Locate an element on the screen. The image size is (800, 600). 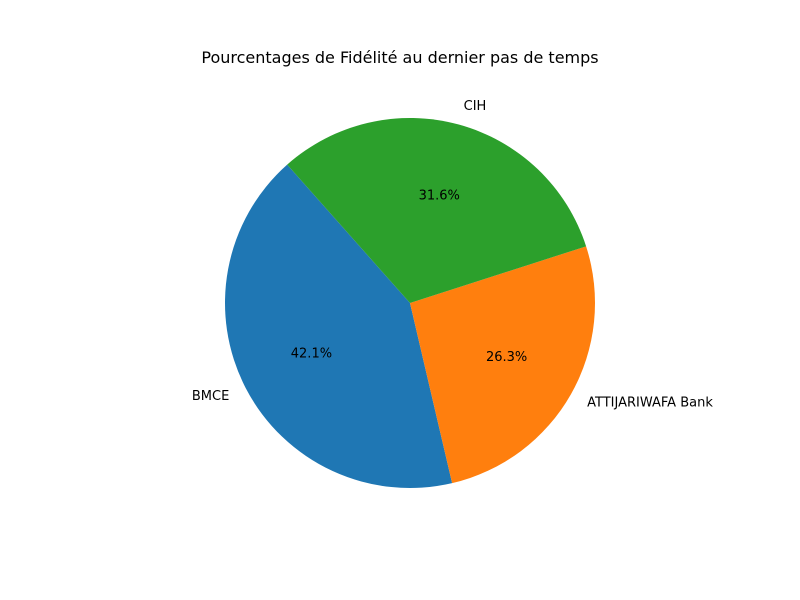
pie-slice-cih is located at coordinates (437, 210).